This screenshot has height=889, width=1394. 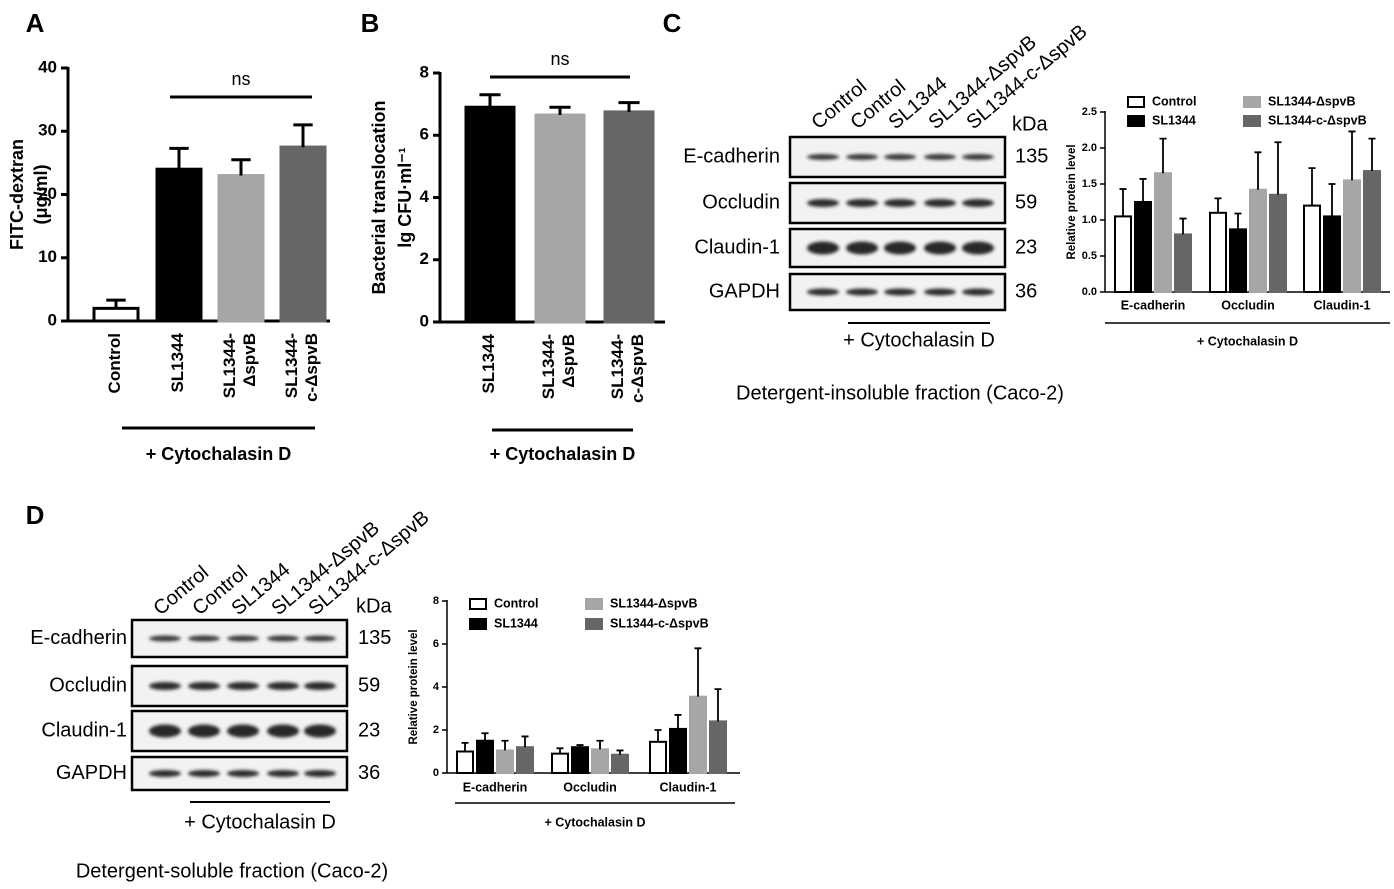 I want to click on panel-label: D, so click(x=35, y=515).